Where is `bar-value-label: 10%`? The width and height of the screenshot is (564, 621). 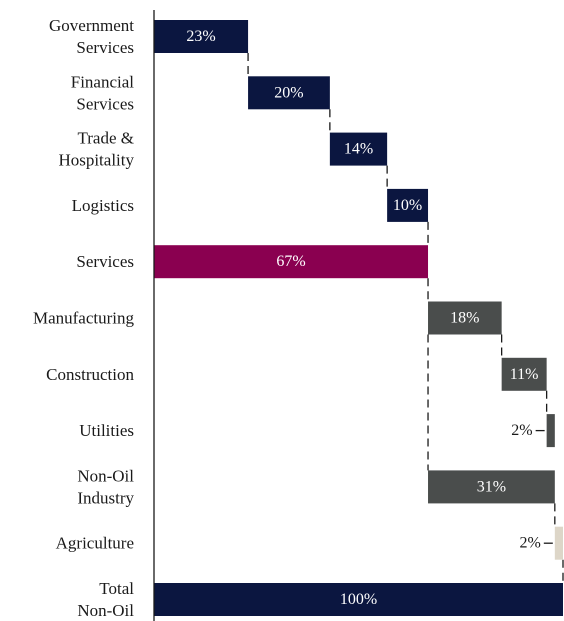 bar-value-label: 10% is located at coordinates (407, 205).